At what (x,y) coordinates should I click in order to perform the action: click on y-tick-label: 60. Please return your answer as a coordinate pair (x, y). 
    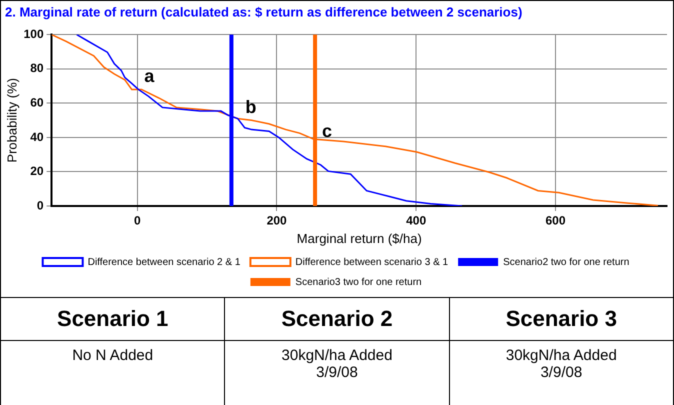
    Looking at the image, I should click on (37, 102).